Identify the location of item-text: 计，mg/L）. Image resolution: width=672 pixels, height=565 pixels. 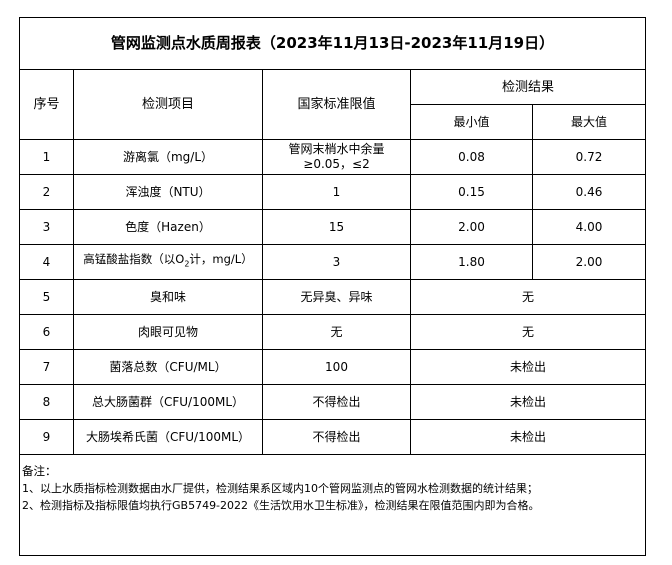
(221, 259).